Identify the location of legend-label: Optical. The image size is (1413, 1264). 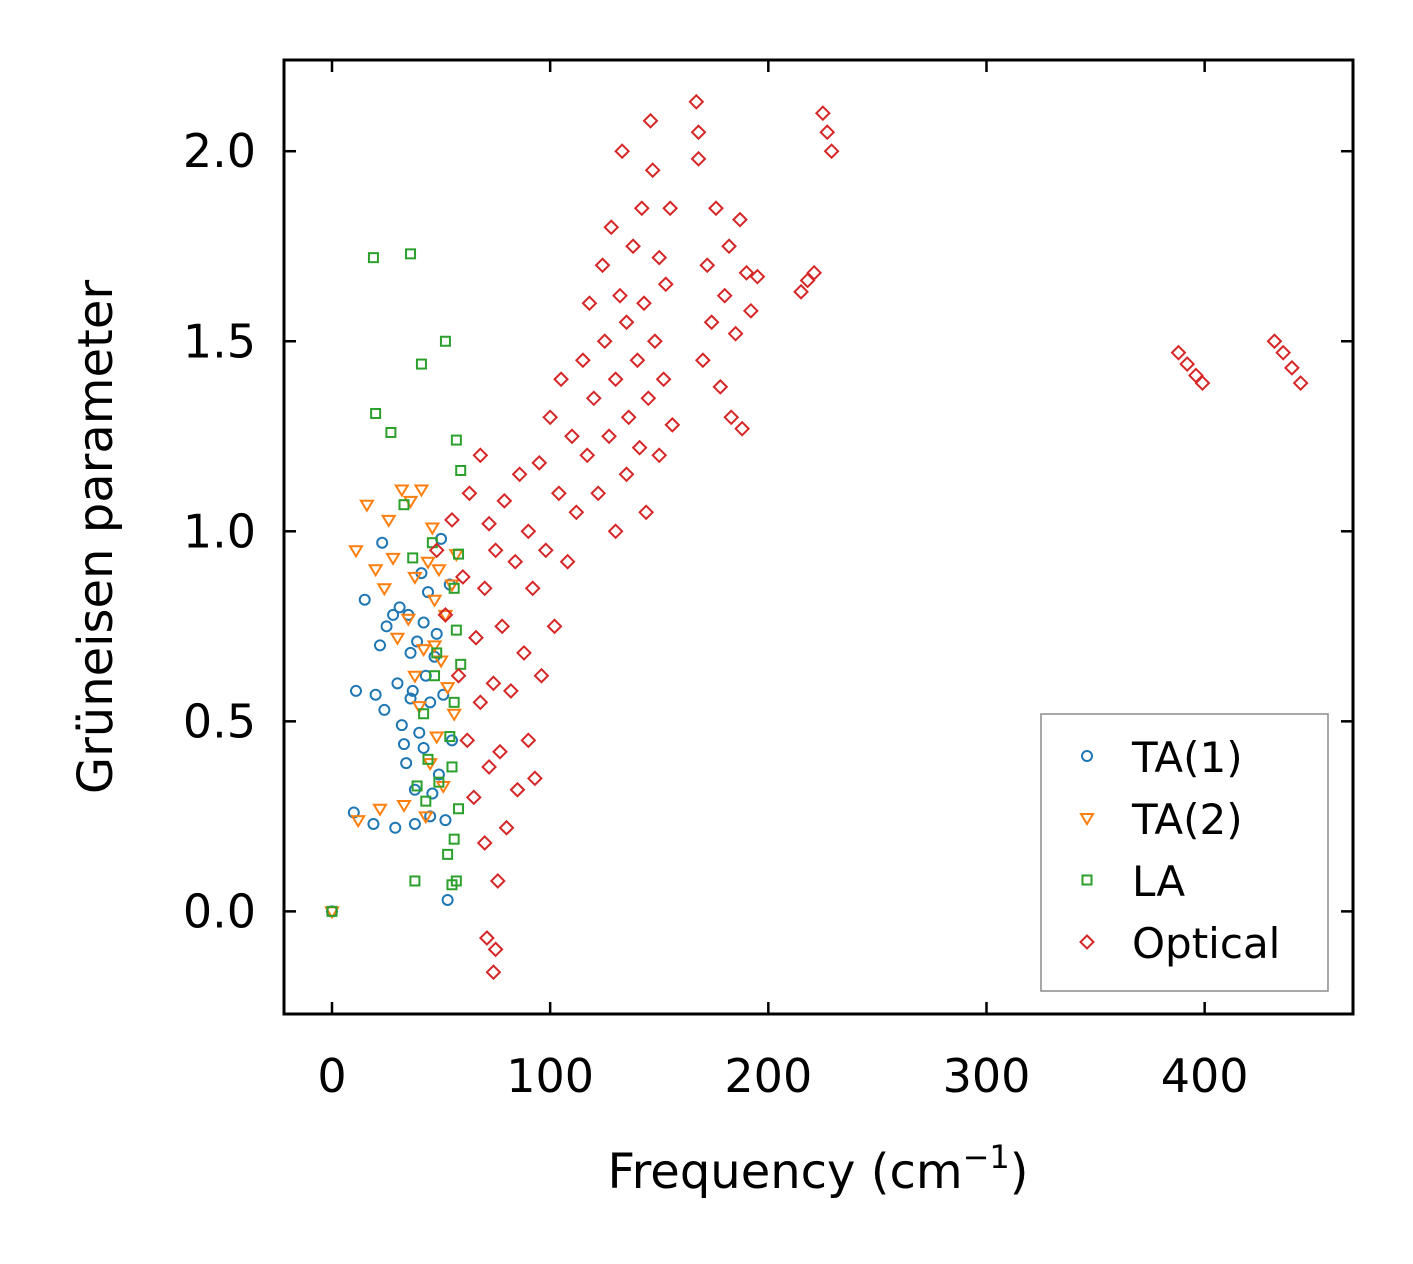
(1206, 943).